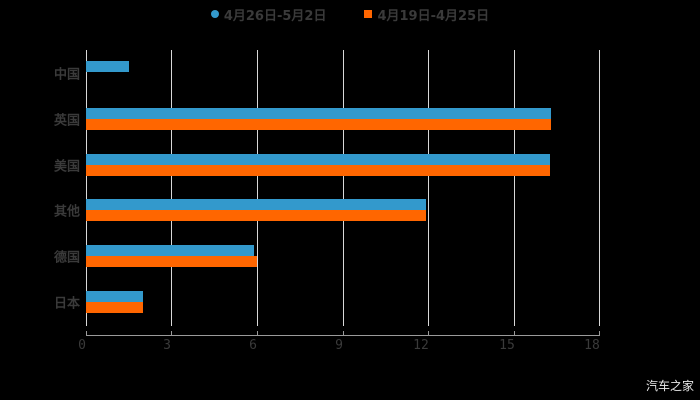 Image resolution: width=700 pixels, height=400 pixels. What do you see at coordinates (66, 167) in the screenshot?
I see `category-label: 美国` at bounding box center [66, 167].